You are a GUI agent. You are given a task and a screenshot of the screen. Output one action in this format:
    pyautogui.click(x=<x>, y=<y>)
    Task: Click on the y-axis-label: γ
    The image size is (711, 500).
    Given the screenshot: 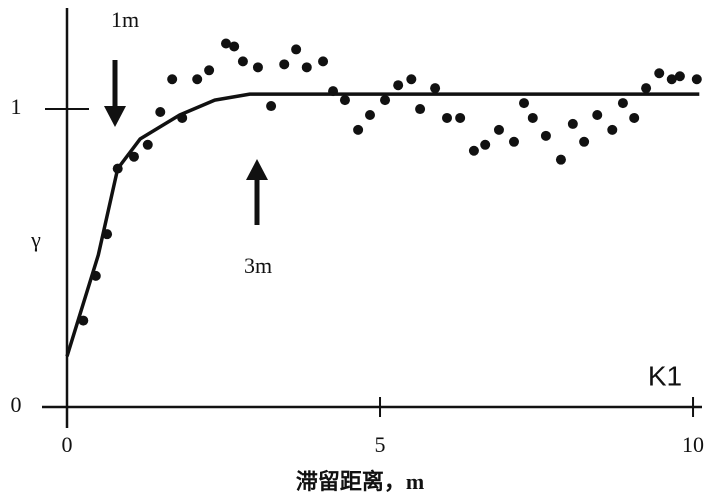 What is the action you would take?
    pyautogui.click(x=35, y=239)
    